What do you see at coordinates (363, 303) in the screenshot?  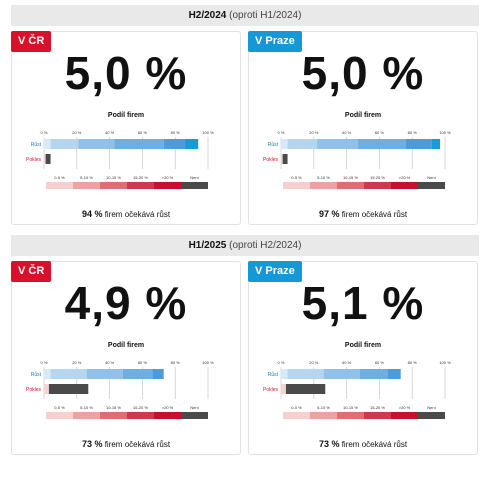 I see `big-value: 5,1 %` at bounding box center [363, 303].